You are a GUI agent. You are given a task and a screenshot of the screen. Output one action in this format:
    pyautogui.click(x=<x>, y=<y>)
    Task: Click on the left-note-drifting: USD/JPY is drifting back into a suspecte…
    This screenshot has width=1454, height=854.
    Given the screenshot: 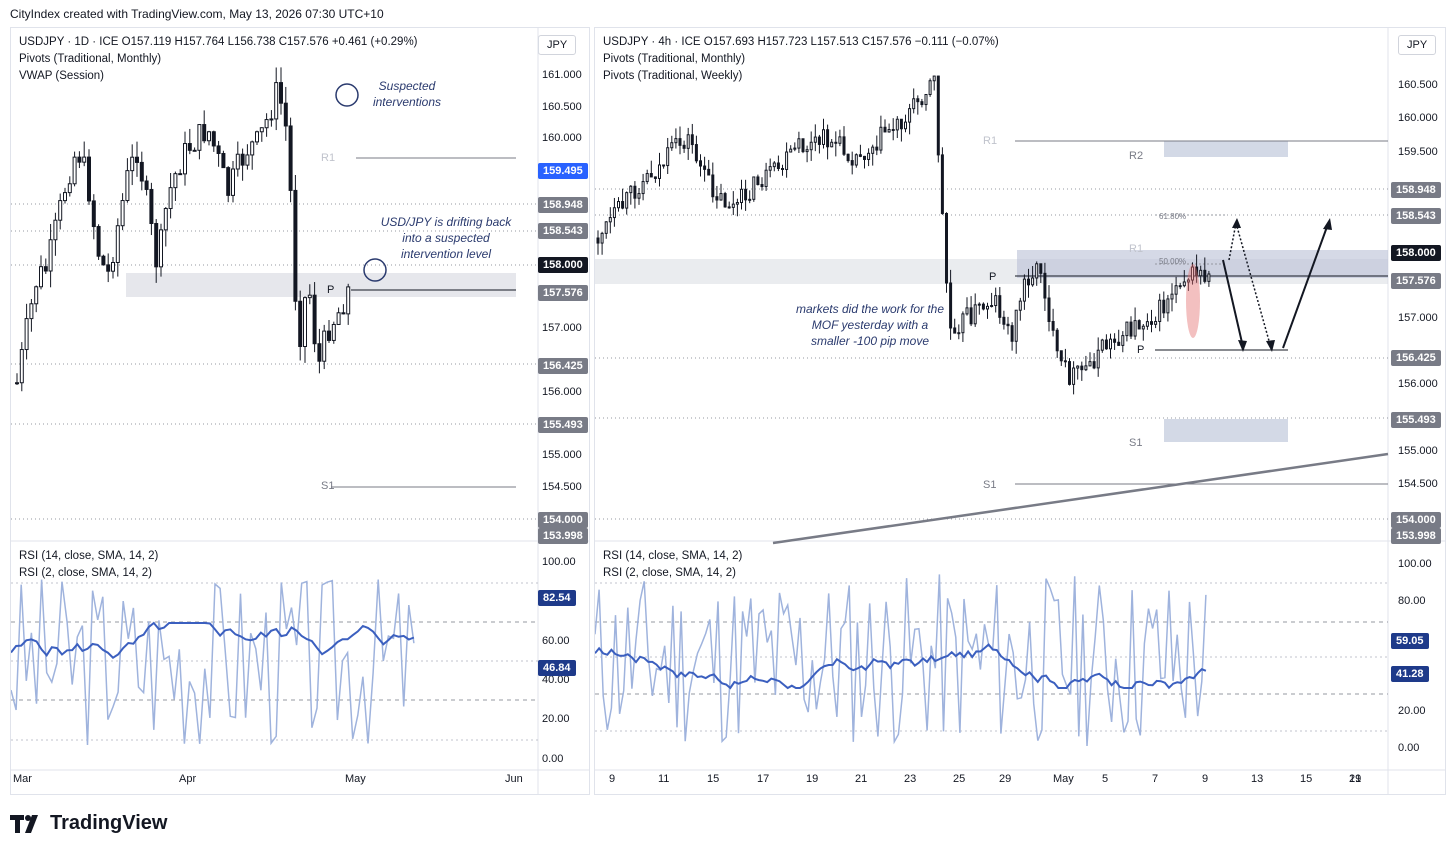 What is the action you would take?
    pyautogui.click(x=446, y=238)
    